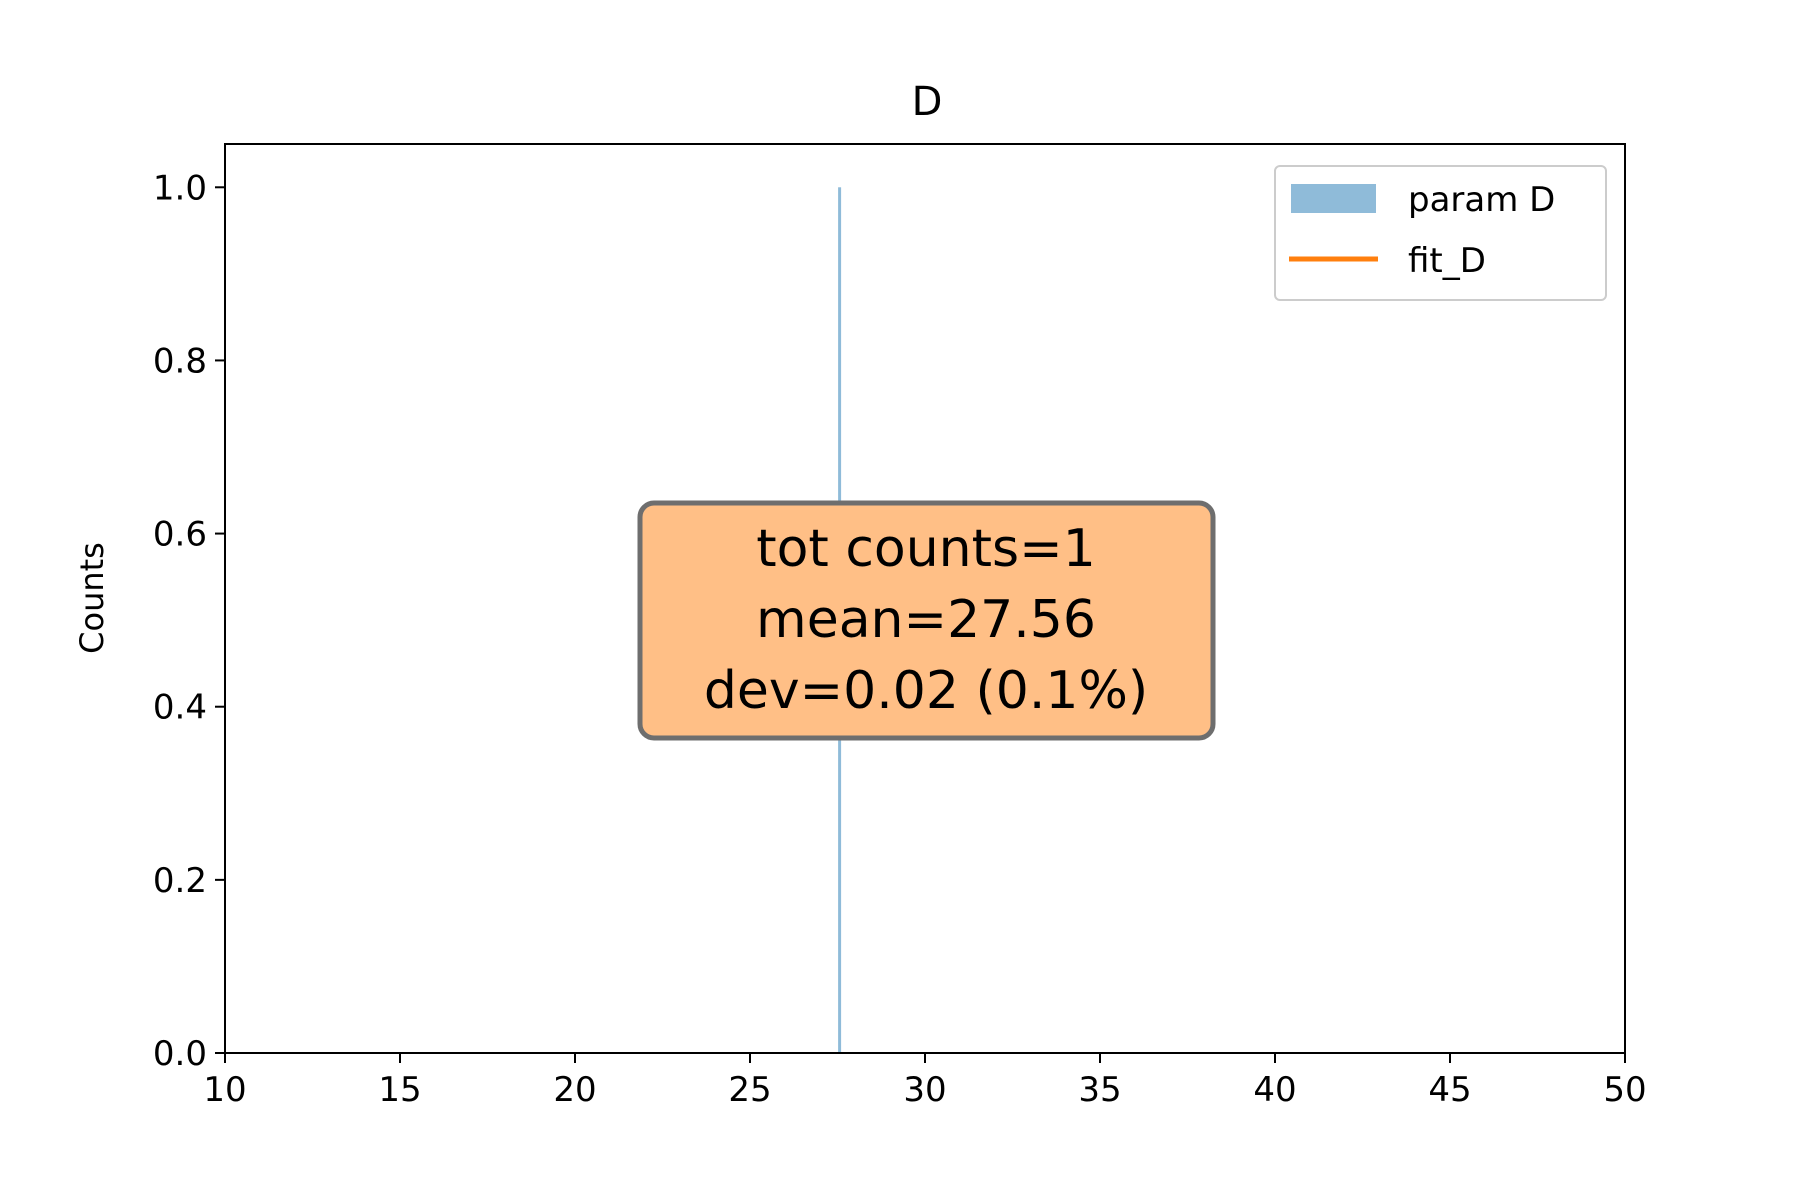 This screenshot has width=1800, height=1200. Describe the element at coordinates (180, 708) in the screenshot. I see `y-tick-label: 0.4` at that location.